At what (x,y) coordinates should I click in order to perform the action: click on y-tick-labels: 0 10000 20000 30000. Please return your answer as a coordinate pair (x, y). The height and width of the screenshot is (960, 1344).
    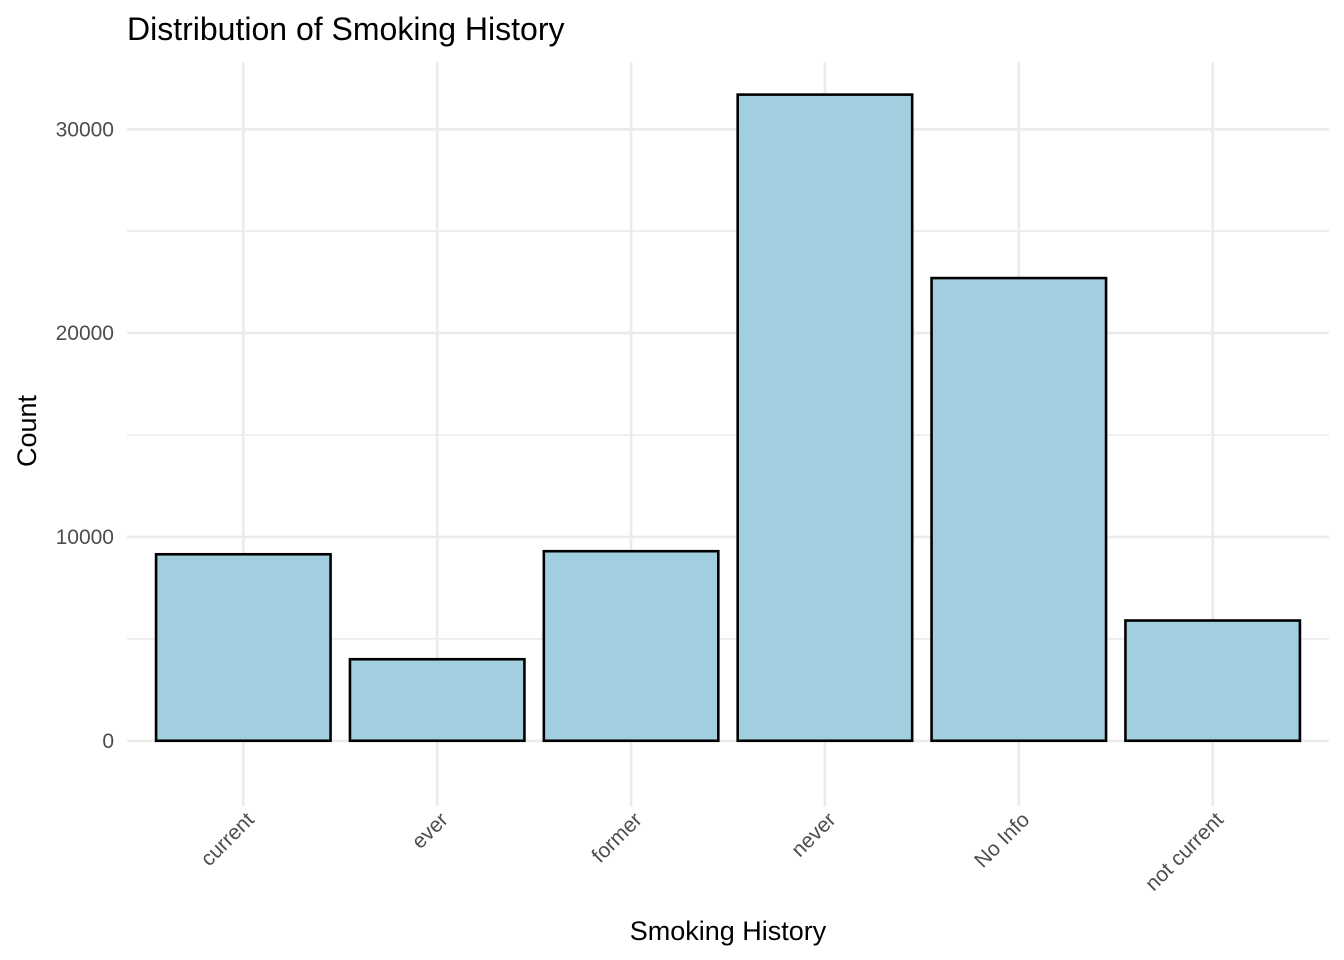
    Looking at the image, I should click on (85, 435).